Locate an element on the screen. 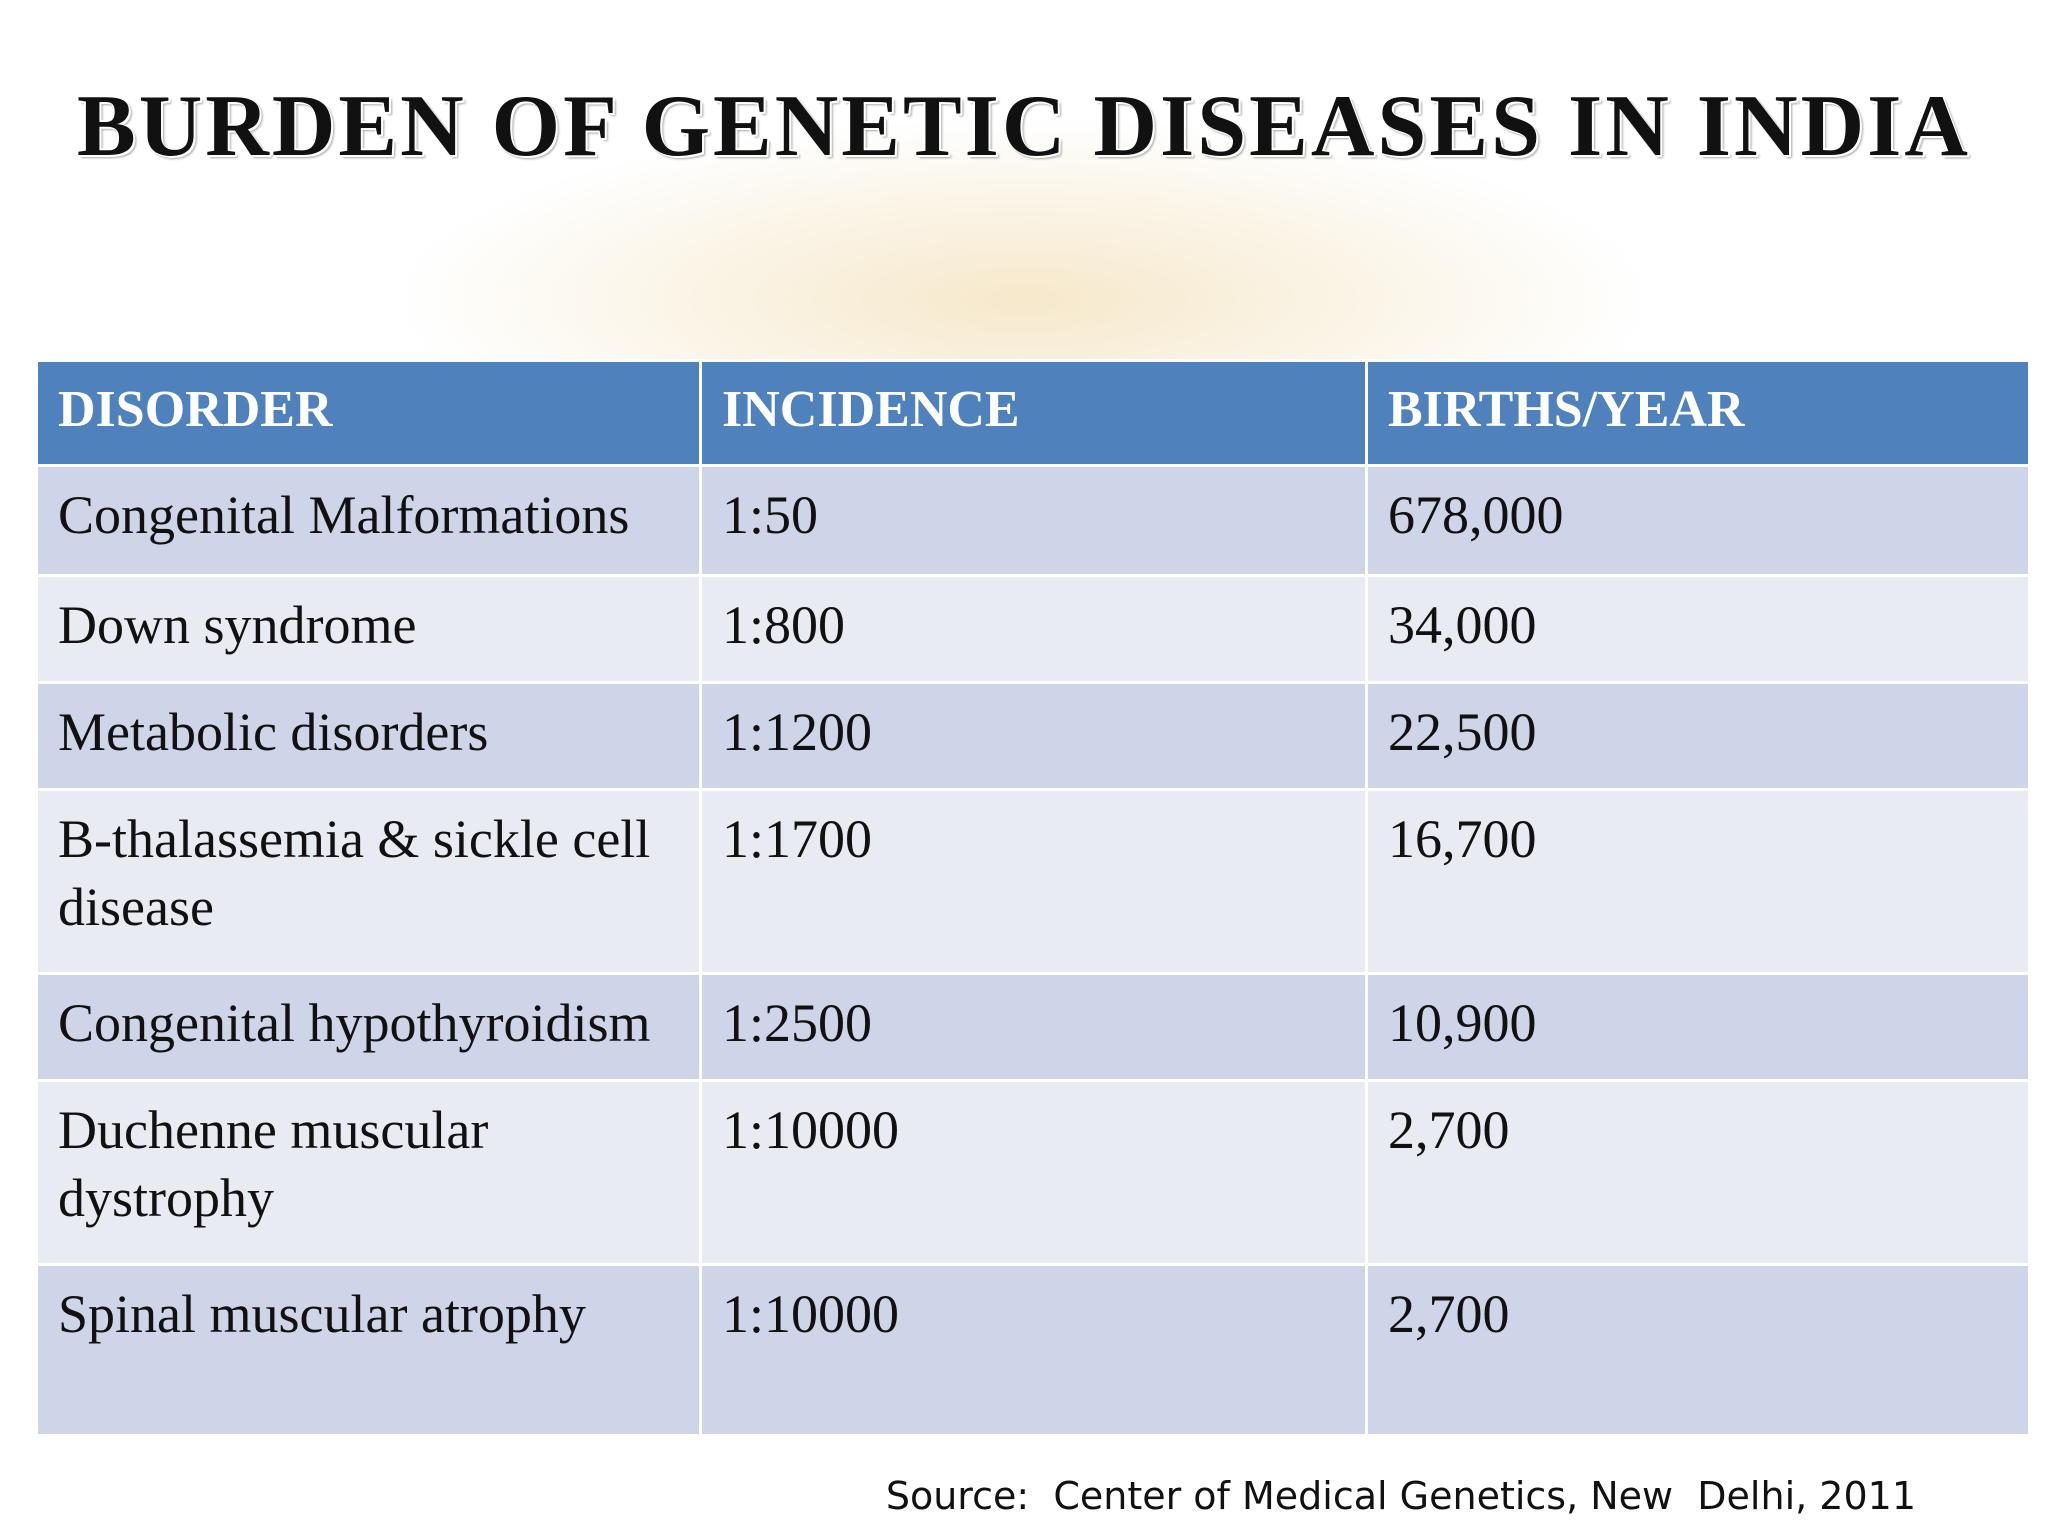  column-header: INCIDENCE is located at coordinates (1033, 413).